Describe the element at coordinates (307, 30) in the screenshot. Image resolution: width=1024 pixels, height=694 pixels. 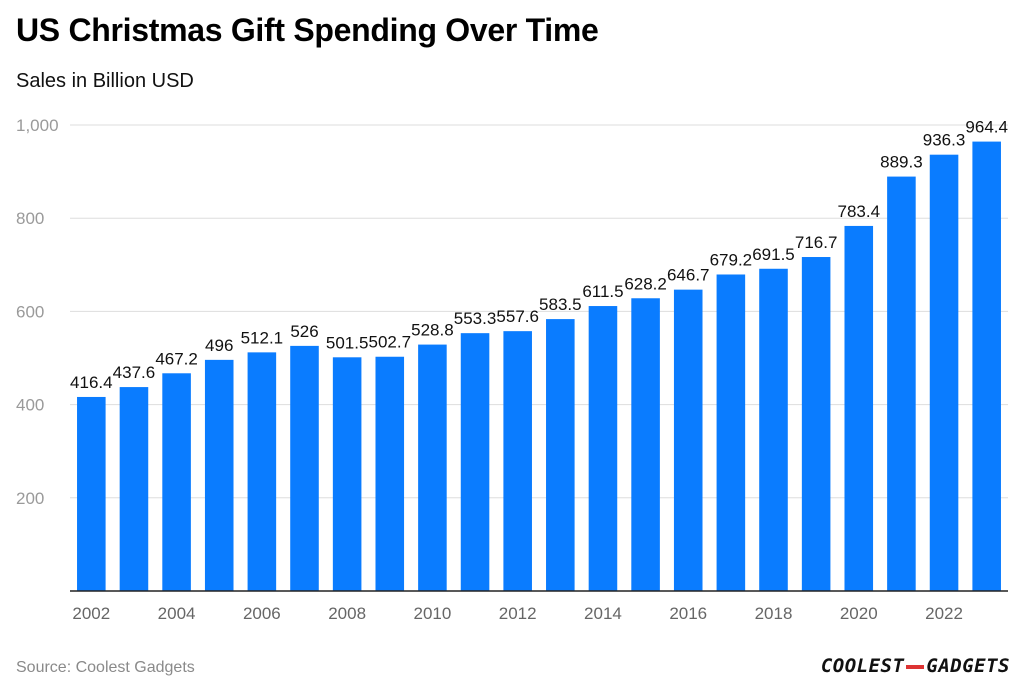
I see `chart-title: US Christmas Gift Spending Over Time` at that location.